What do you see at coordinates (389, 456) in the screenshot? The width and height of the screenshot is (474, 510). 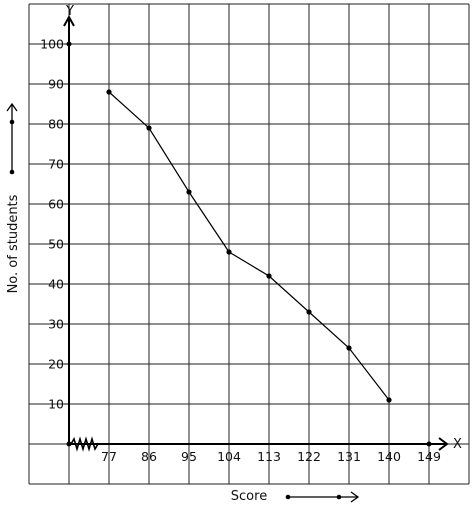 I see `x-tick-label: 140` at bounding box center [389, 456].